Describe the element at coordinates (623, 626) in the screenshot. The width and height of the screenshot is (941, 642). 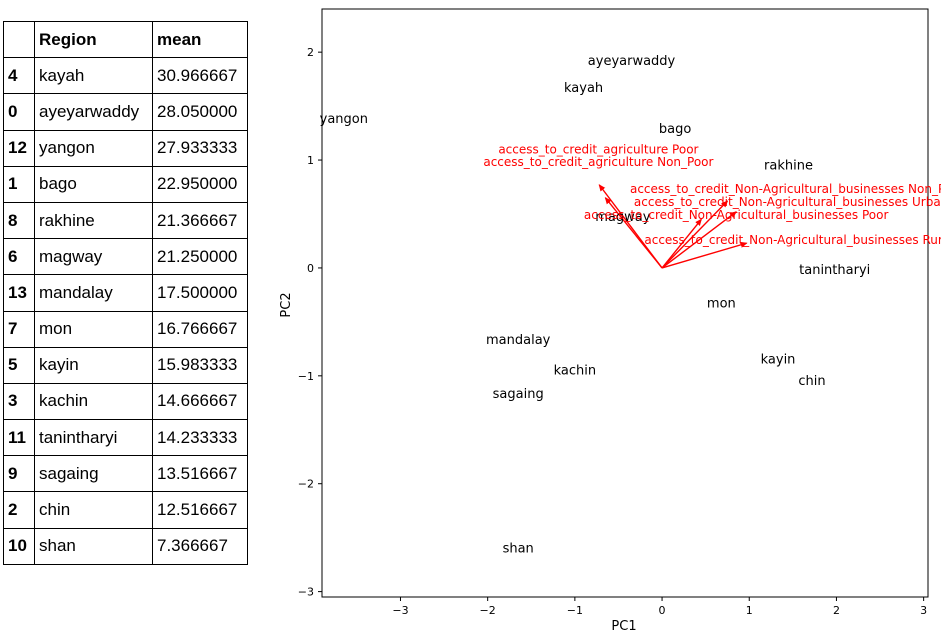
I see `x-axis-label: PC1` at that location.